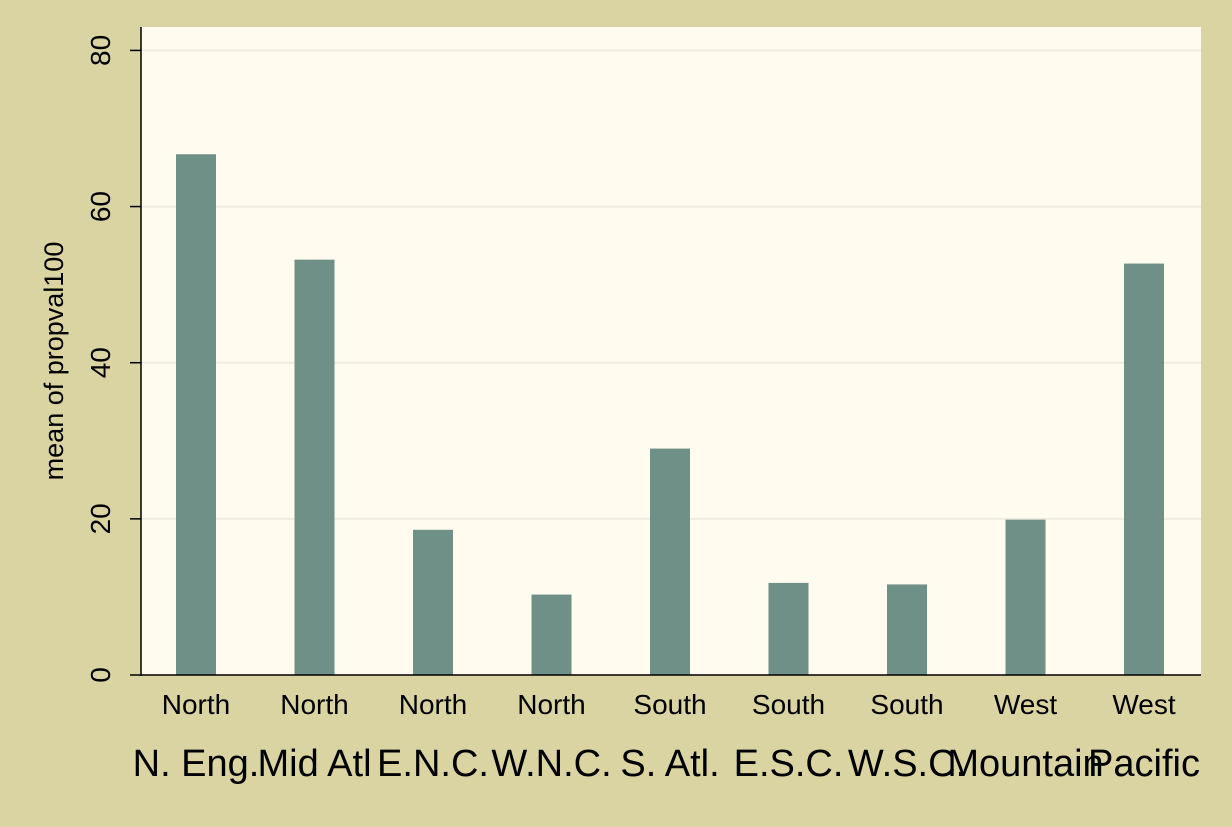 The image size is (1232, 827). Describe the element at coordinates (196, 764) in the screenshot. I see `x-category-bottom-label: N. Eng.` at that location.